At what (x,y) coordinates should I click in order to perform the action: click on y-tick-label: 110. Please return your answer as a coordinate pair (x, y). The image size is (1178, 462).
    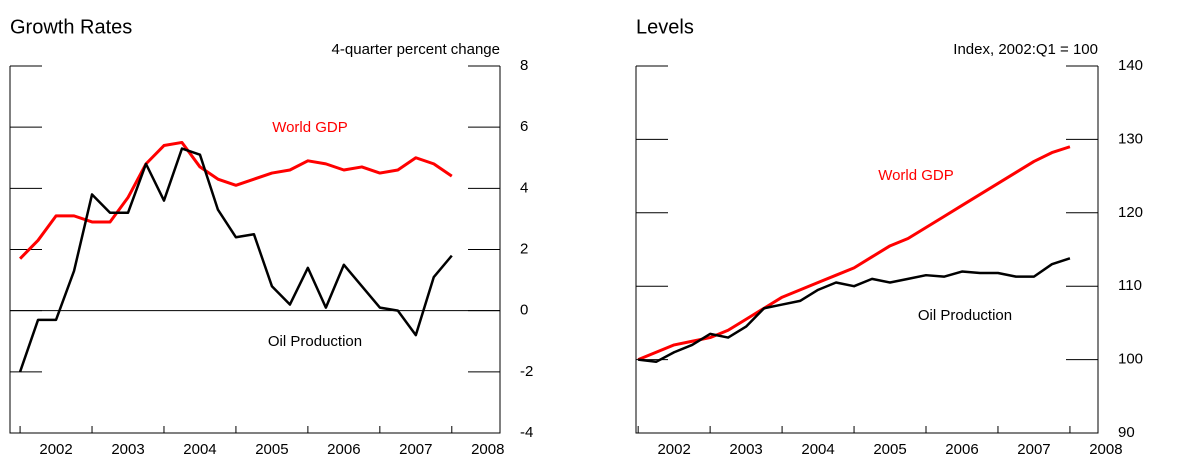
    Looking at the image, I should click on (1130, 285).